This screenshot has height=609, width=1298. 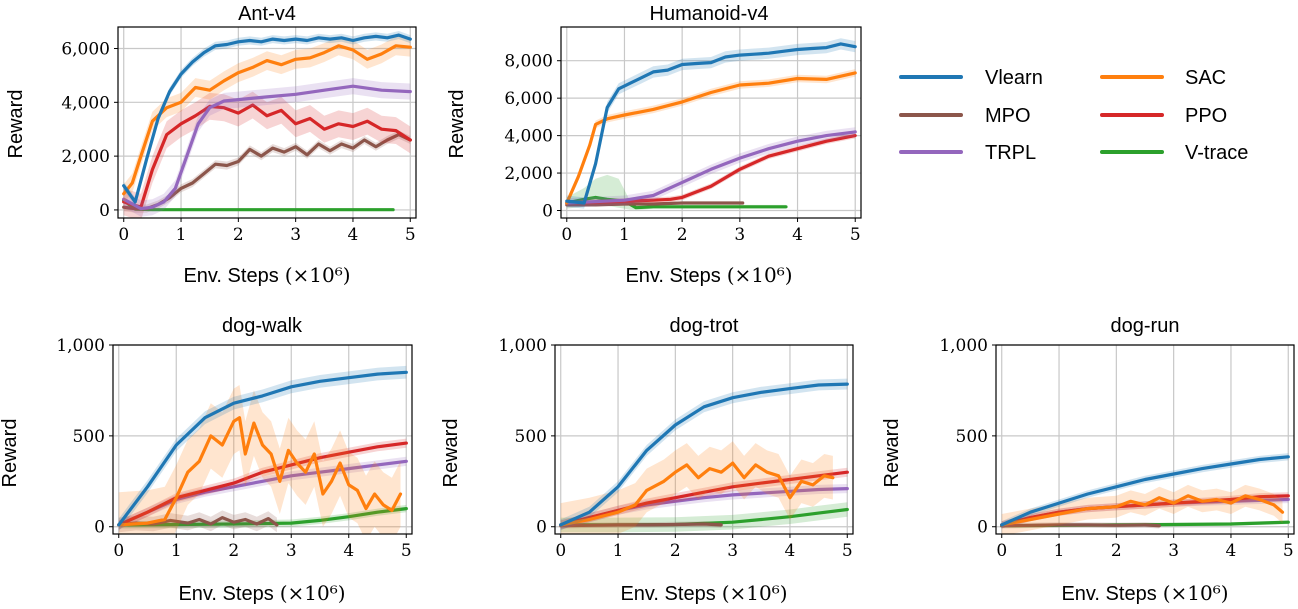 I want to click on series-trpl, so click(x=267, y=147).